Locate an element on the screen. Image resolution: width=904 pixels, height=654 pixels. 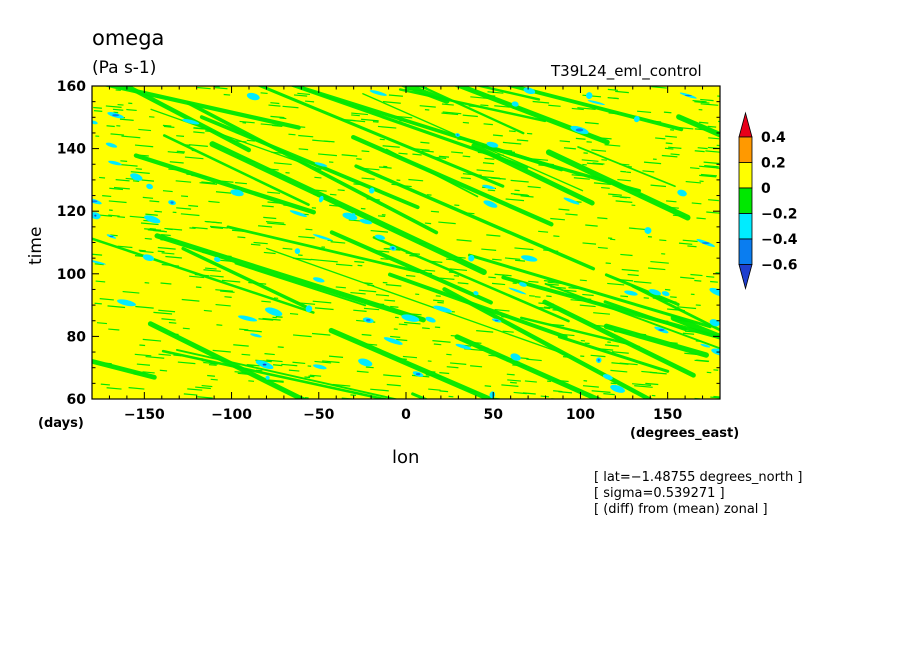
annotation-diff: [ (diff) from (mean) zonal ] is located at coordinates (681, 509).